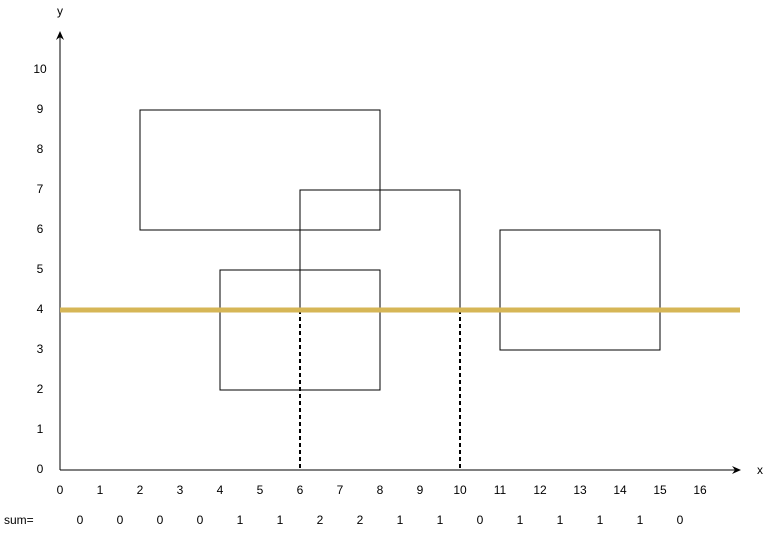  What do you see at coordinates (300, 490) in the screenshot?
I see `x-tick-label: 6` at bounding box center [300, 490].